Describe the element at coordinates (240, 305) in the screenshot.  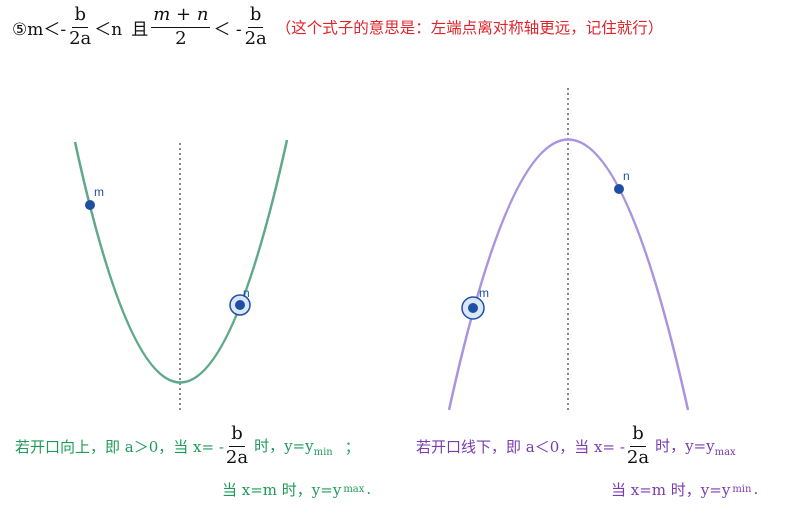
I see `left-point-n` at that location.